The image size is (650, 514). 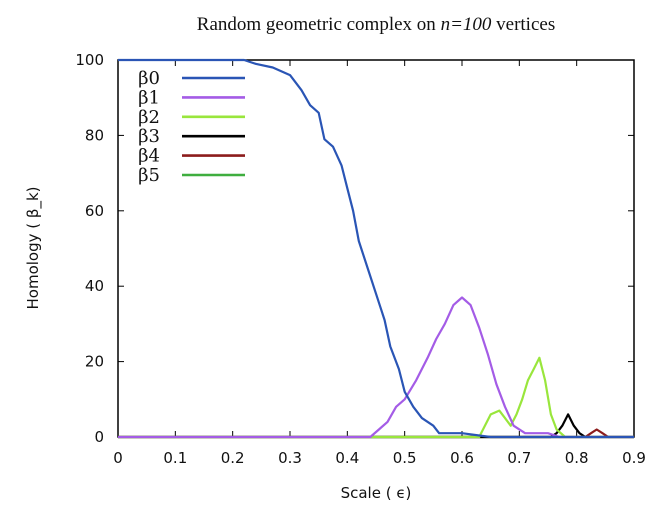 What do you see at coordinates (405, 458) in the screenshot?
I see `x-tick-label: 0.5` at bounding box center [405, 458].